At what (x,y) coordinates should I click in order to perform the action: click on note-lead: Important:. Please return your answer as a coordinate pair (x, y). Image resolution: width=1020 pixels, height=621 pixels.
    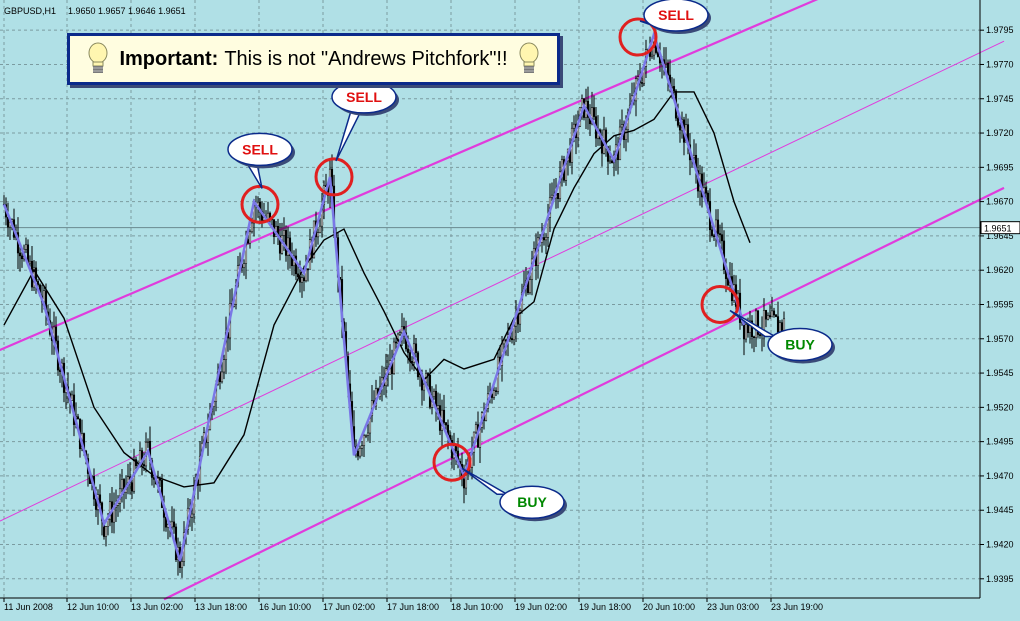
    Looking at the image, I should click on (169, 58).